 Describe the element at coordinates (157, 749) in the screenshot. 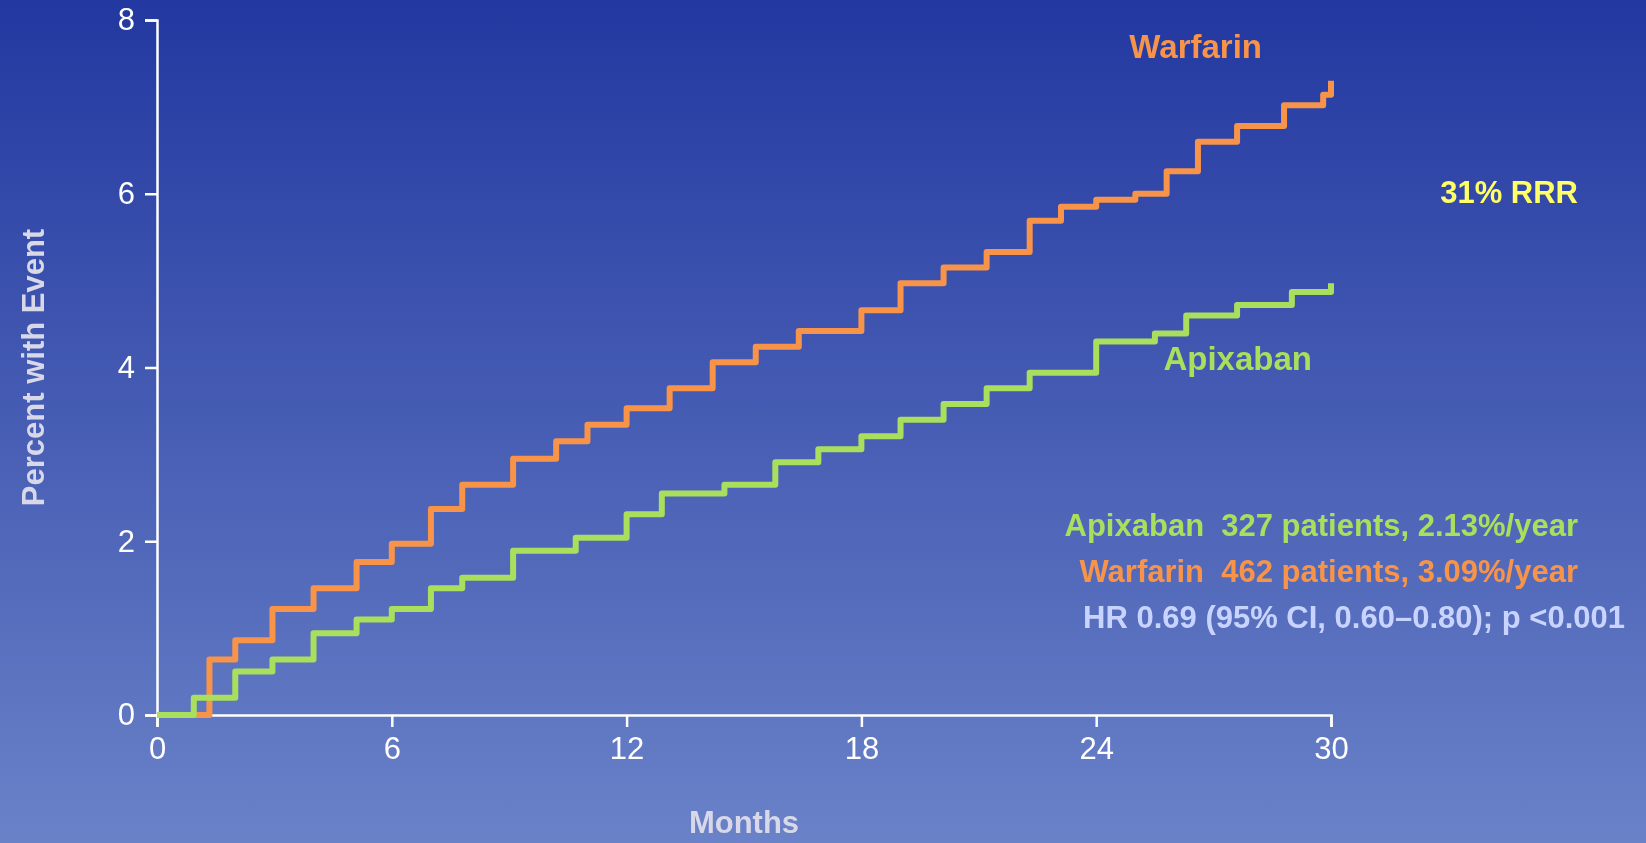

I see `x-tick-label: 0` at that location.